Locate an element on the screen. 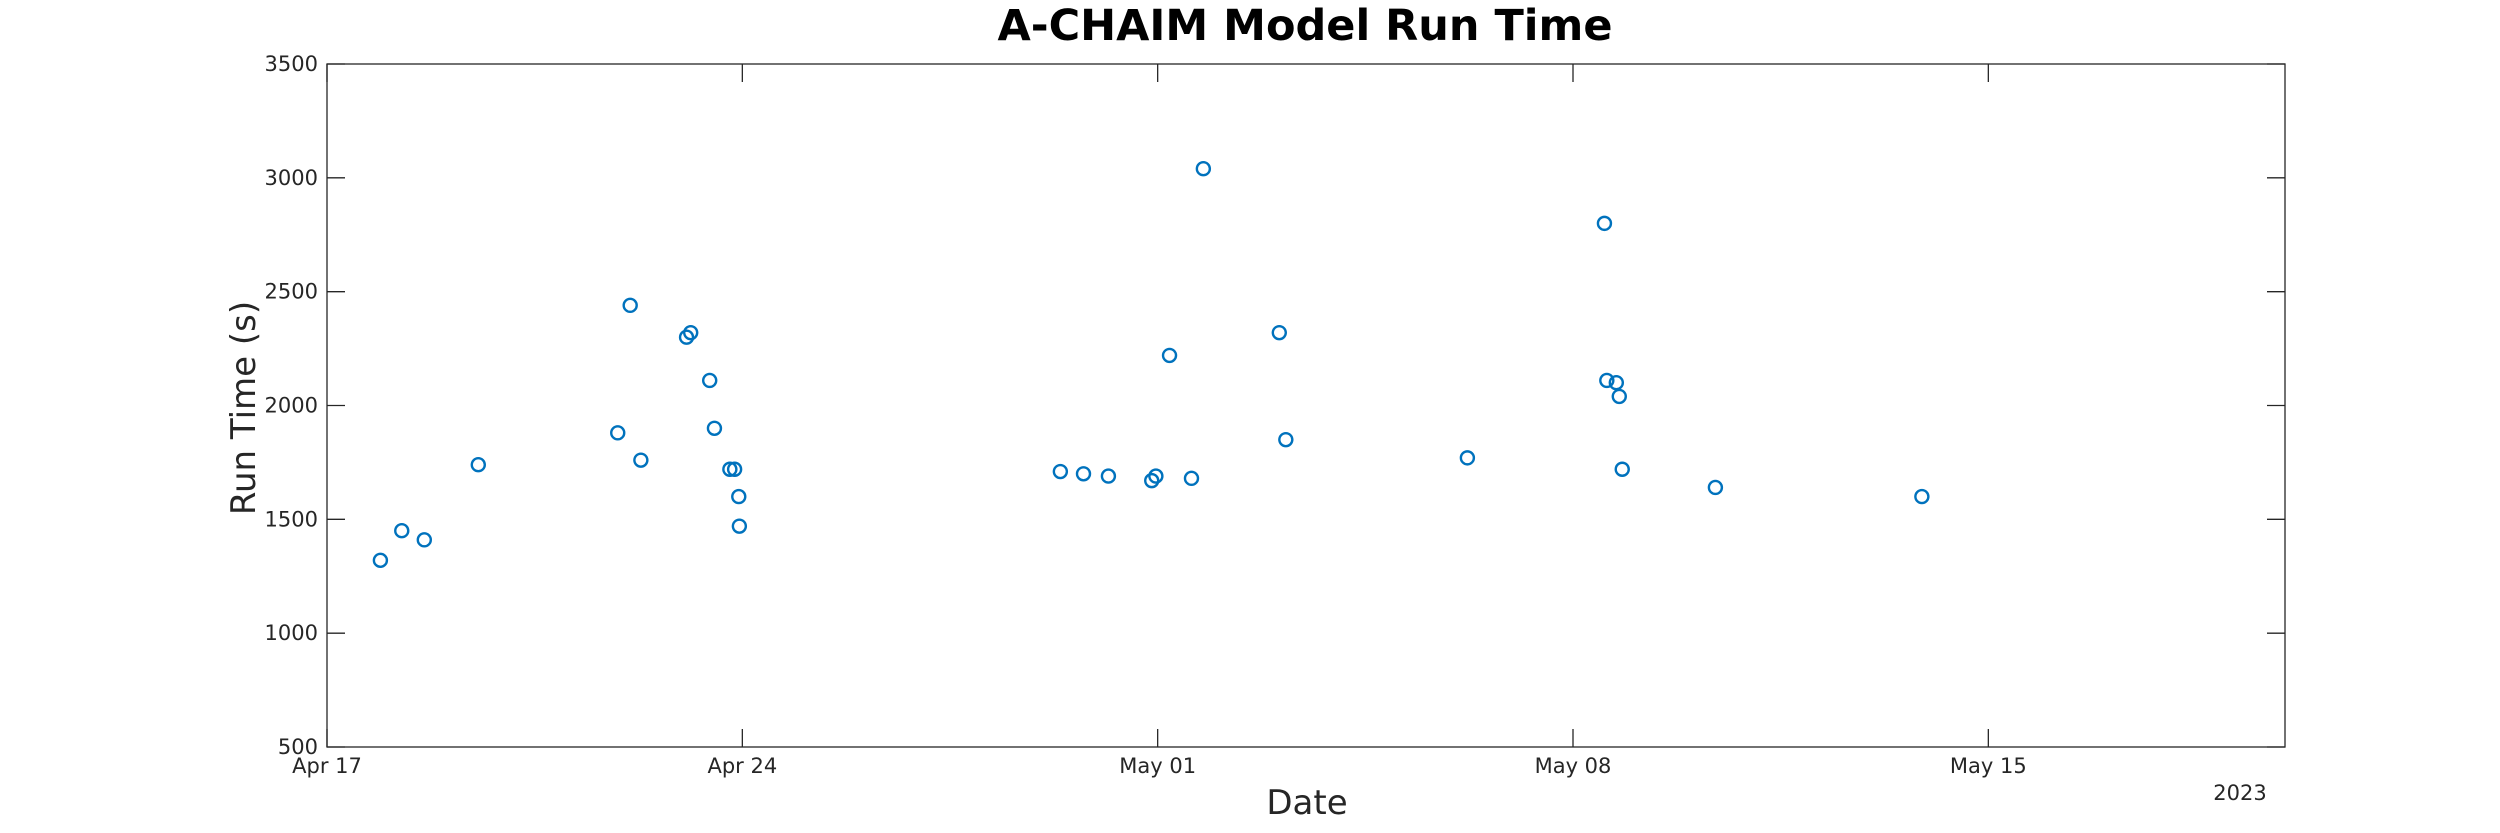  x-tick-label: Apr 17 is located at coordinates (327, 766).